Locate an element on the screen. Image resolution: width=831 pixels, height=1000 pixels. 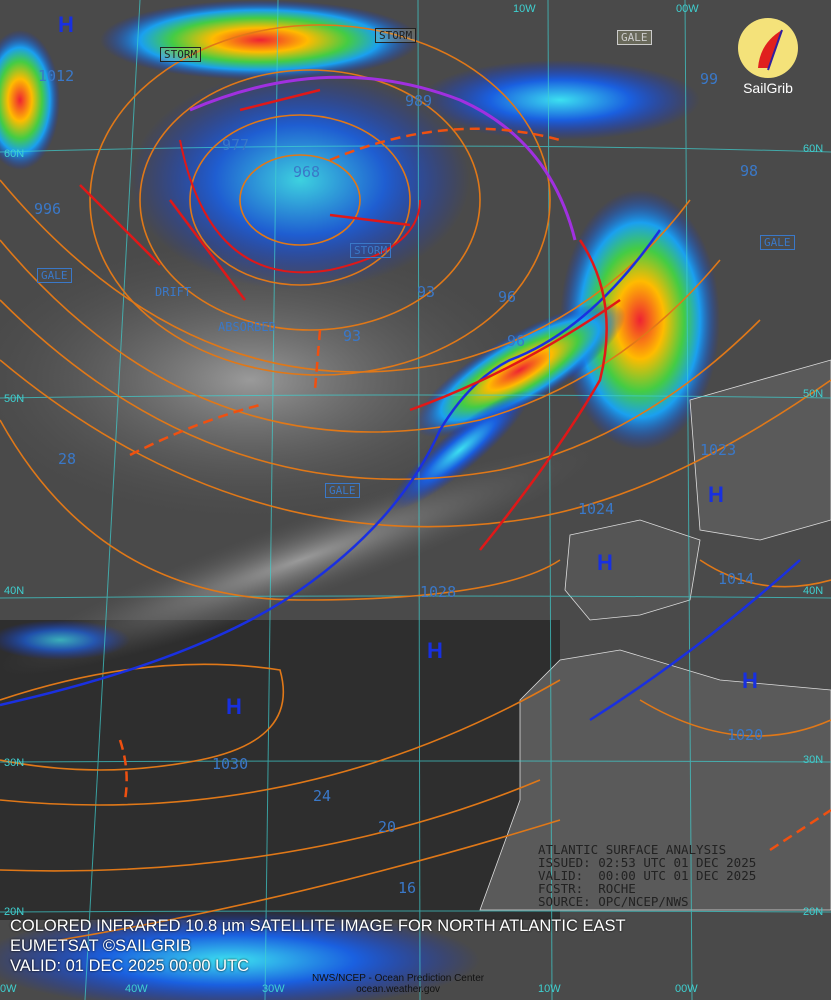
pressure-label: 989 is located at coordinates (419, 101).